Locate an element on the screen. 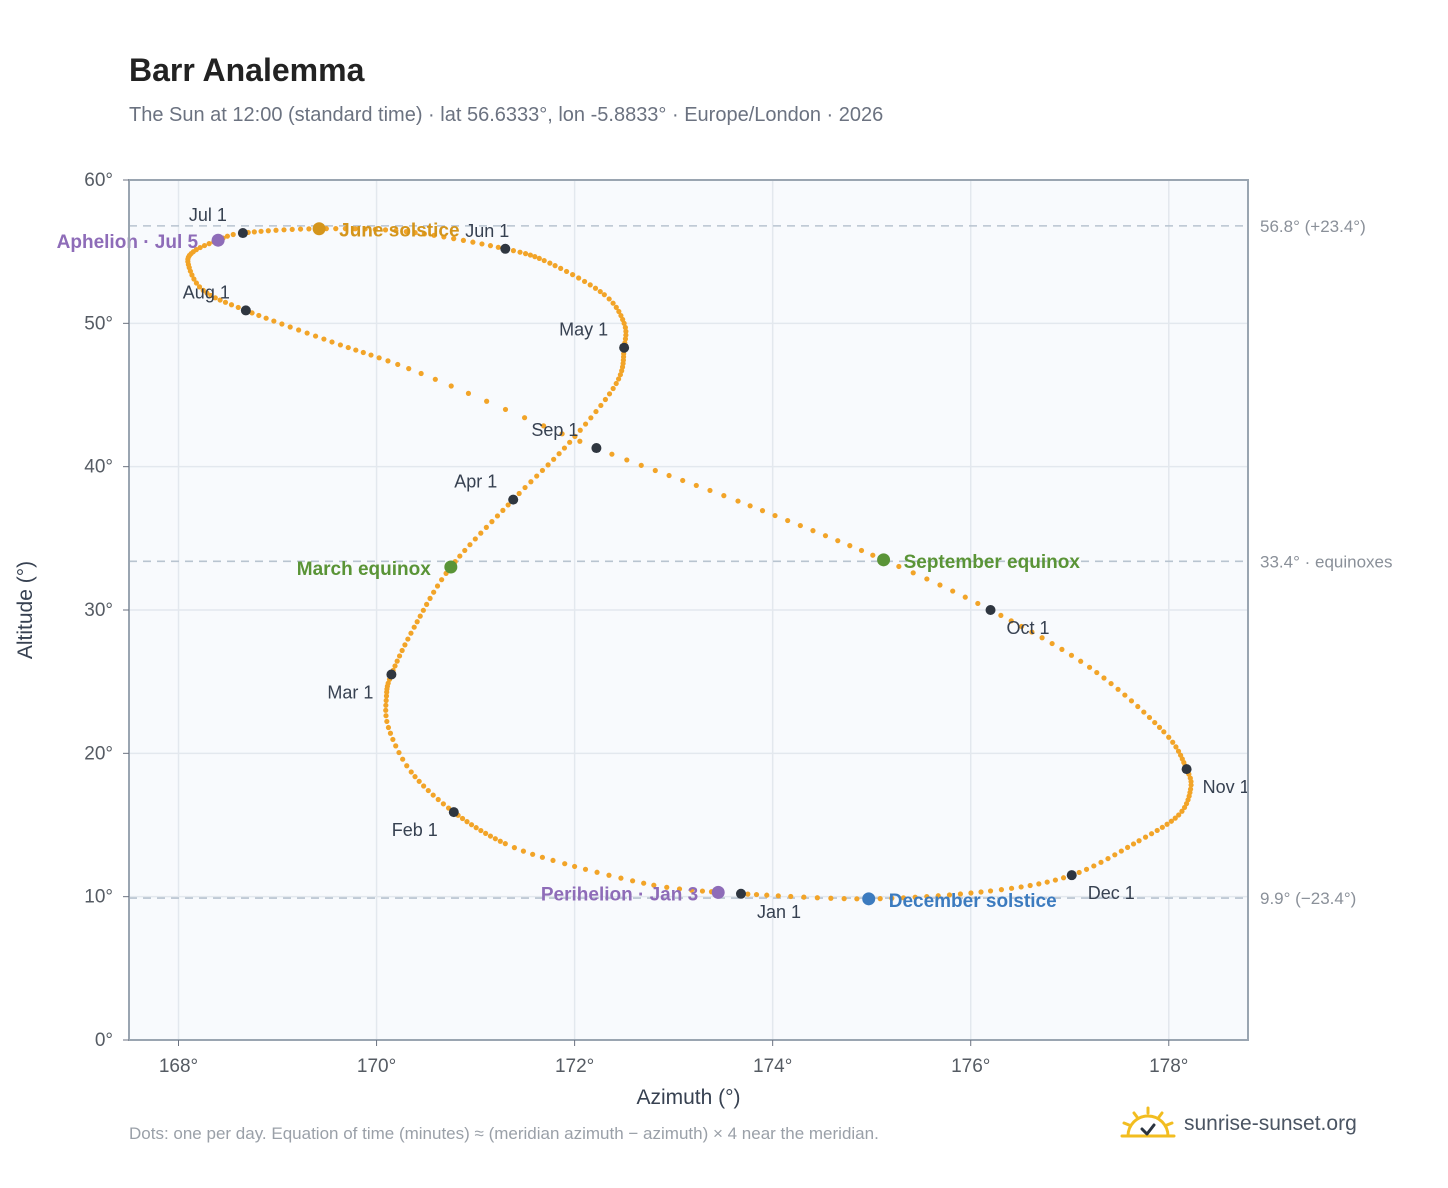 The image size is (1448, 1188). y-tick-label: 60° is located at coordinates (98, 180).